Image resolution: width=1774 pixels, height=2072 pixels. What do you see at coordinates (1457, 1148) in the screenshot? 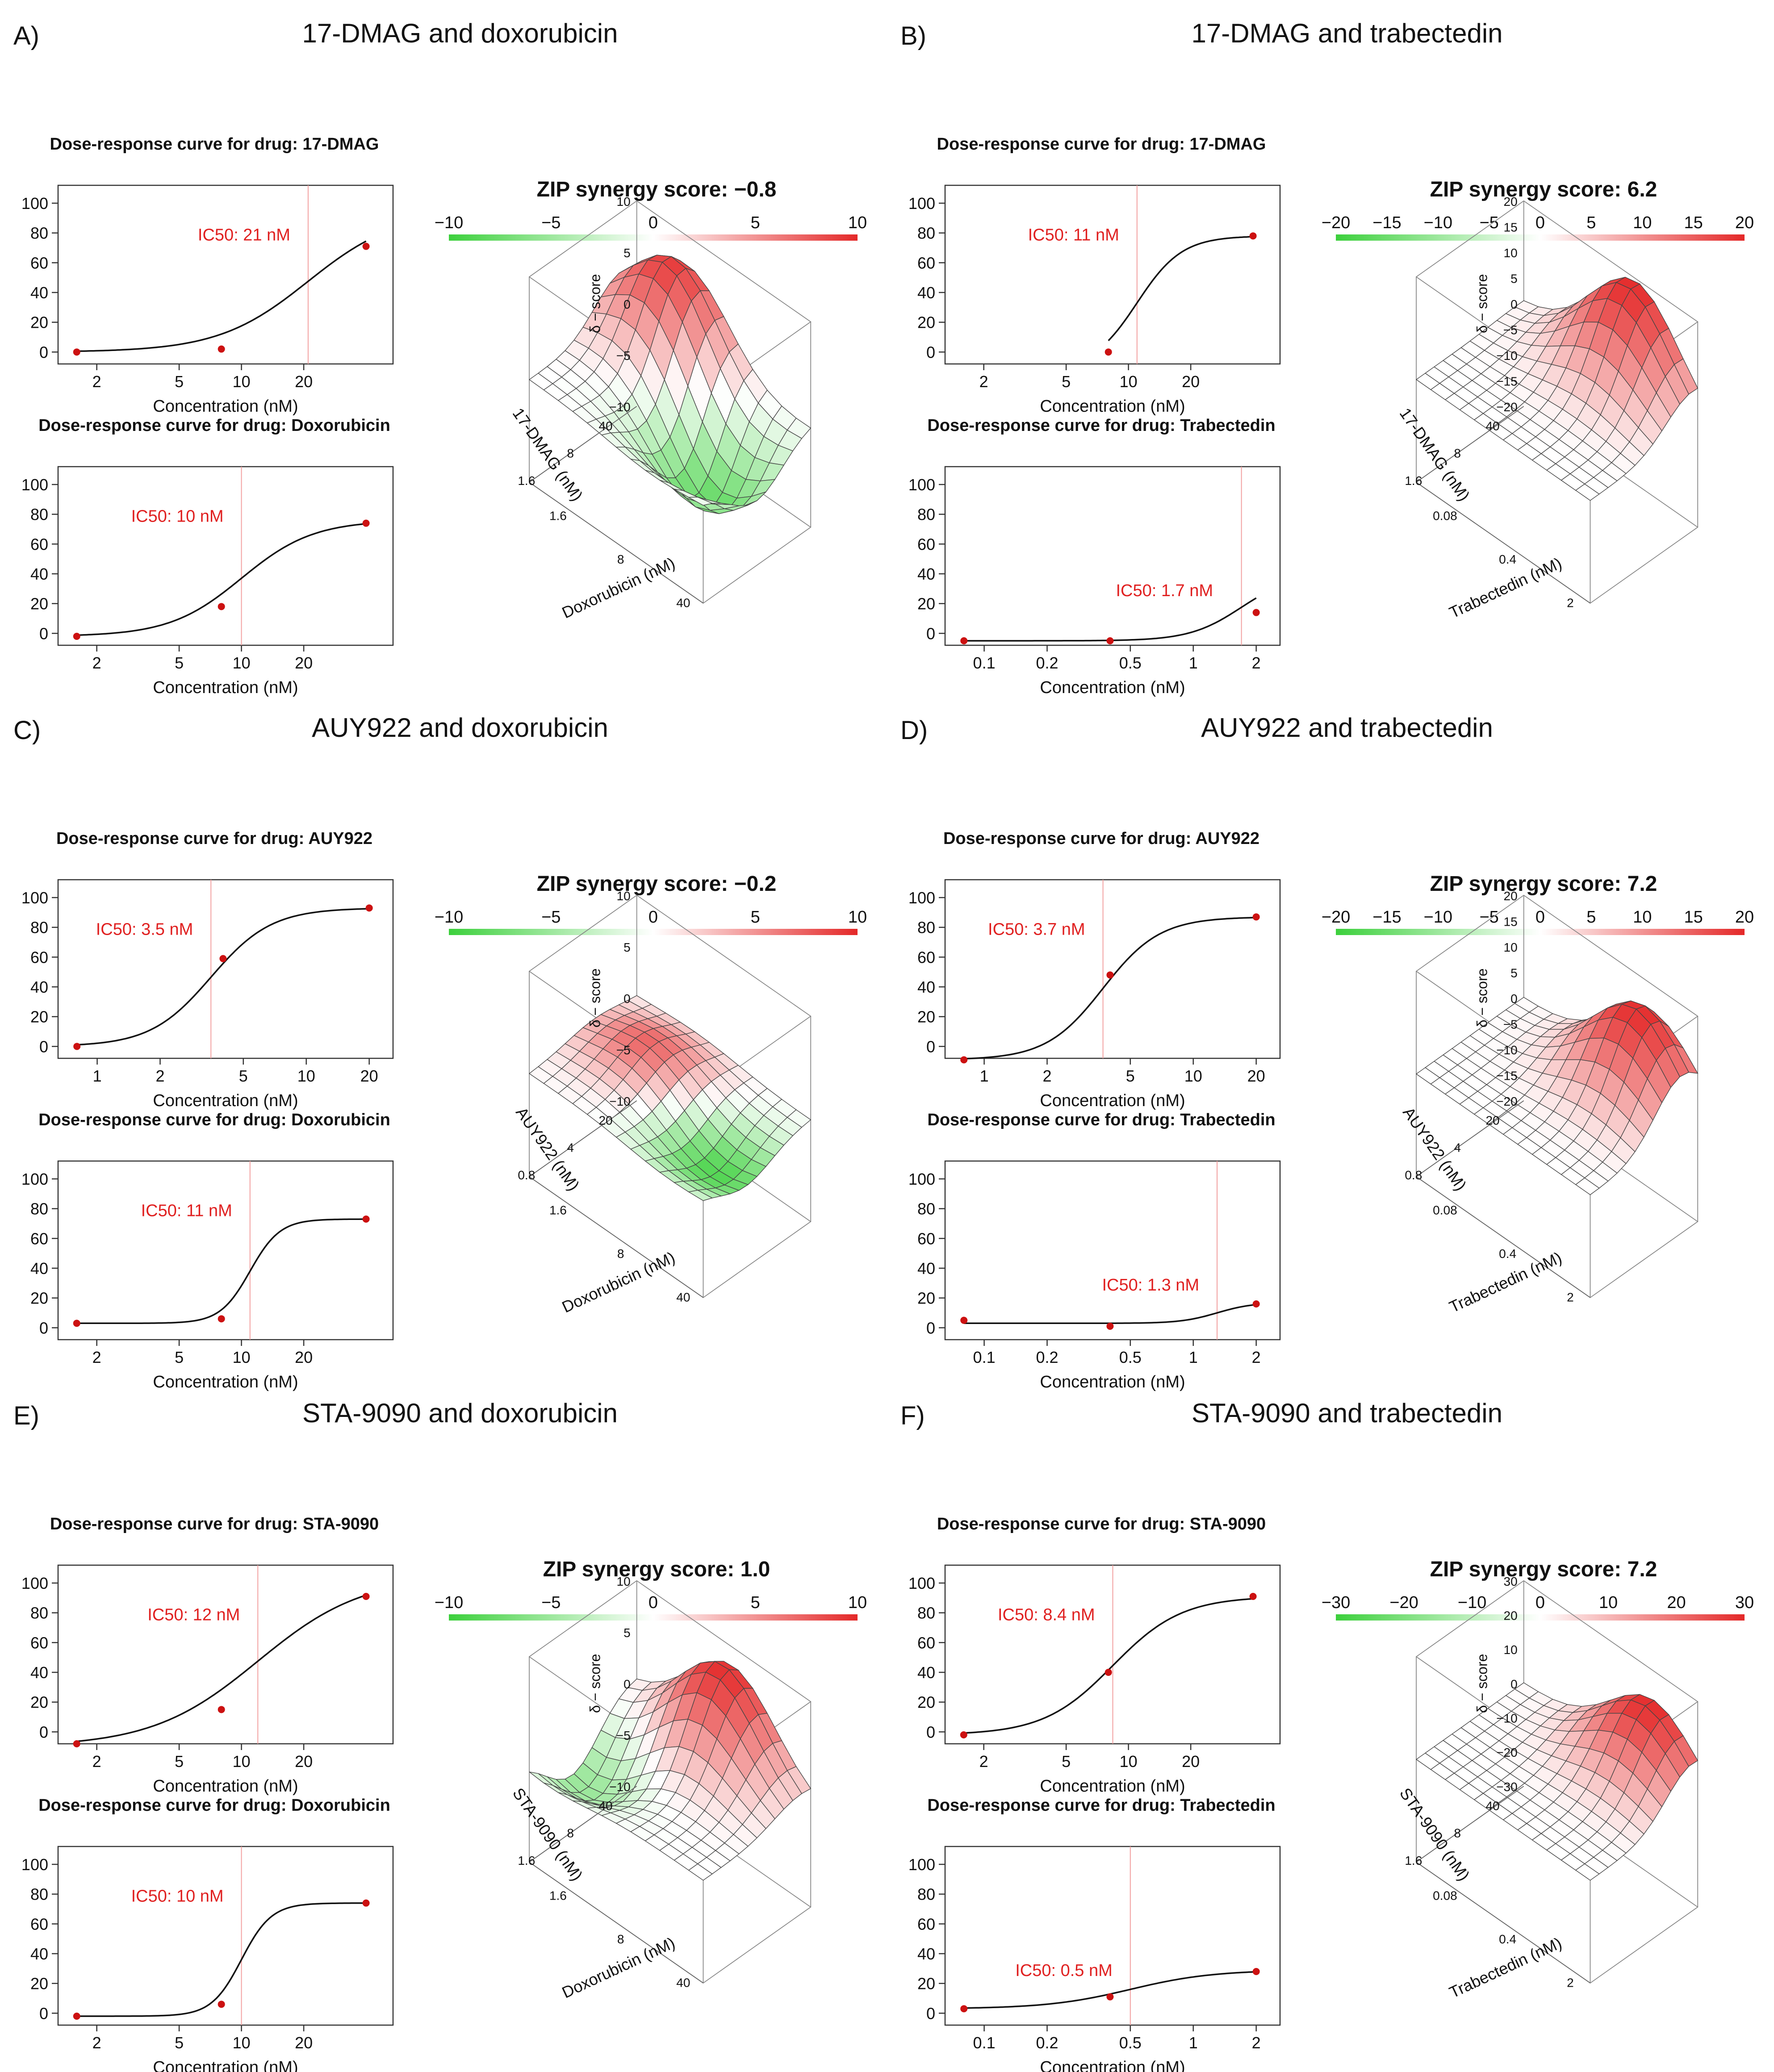
I see `drug-tick-label: 4` at bounding box center [1457, 1148].